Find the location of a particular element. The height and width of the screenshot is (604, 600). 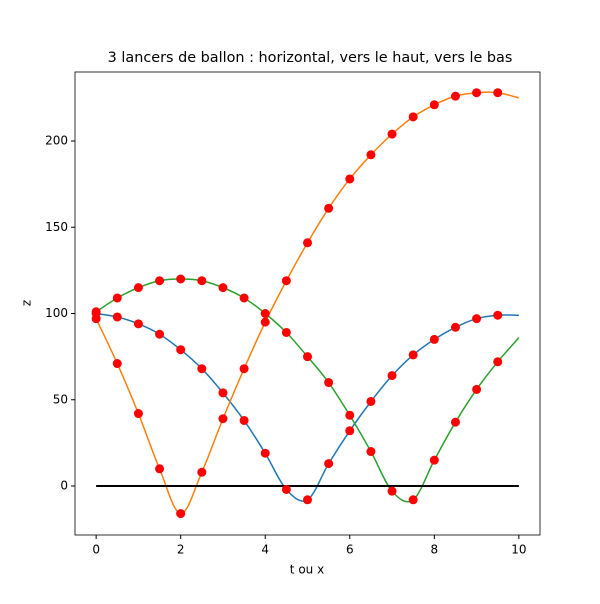

y-tick-label: 0 is located at coordinates (64, 486).